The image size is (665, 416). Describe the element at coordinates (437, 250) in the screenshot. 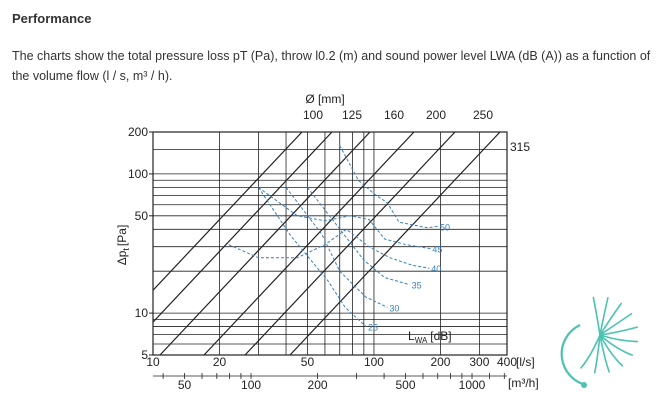

I see `sound-curve-label: 45` at that location.